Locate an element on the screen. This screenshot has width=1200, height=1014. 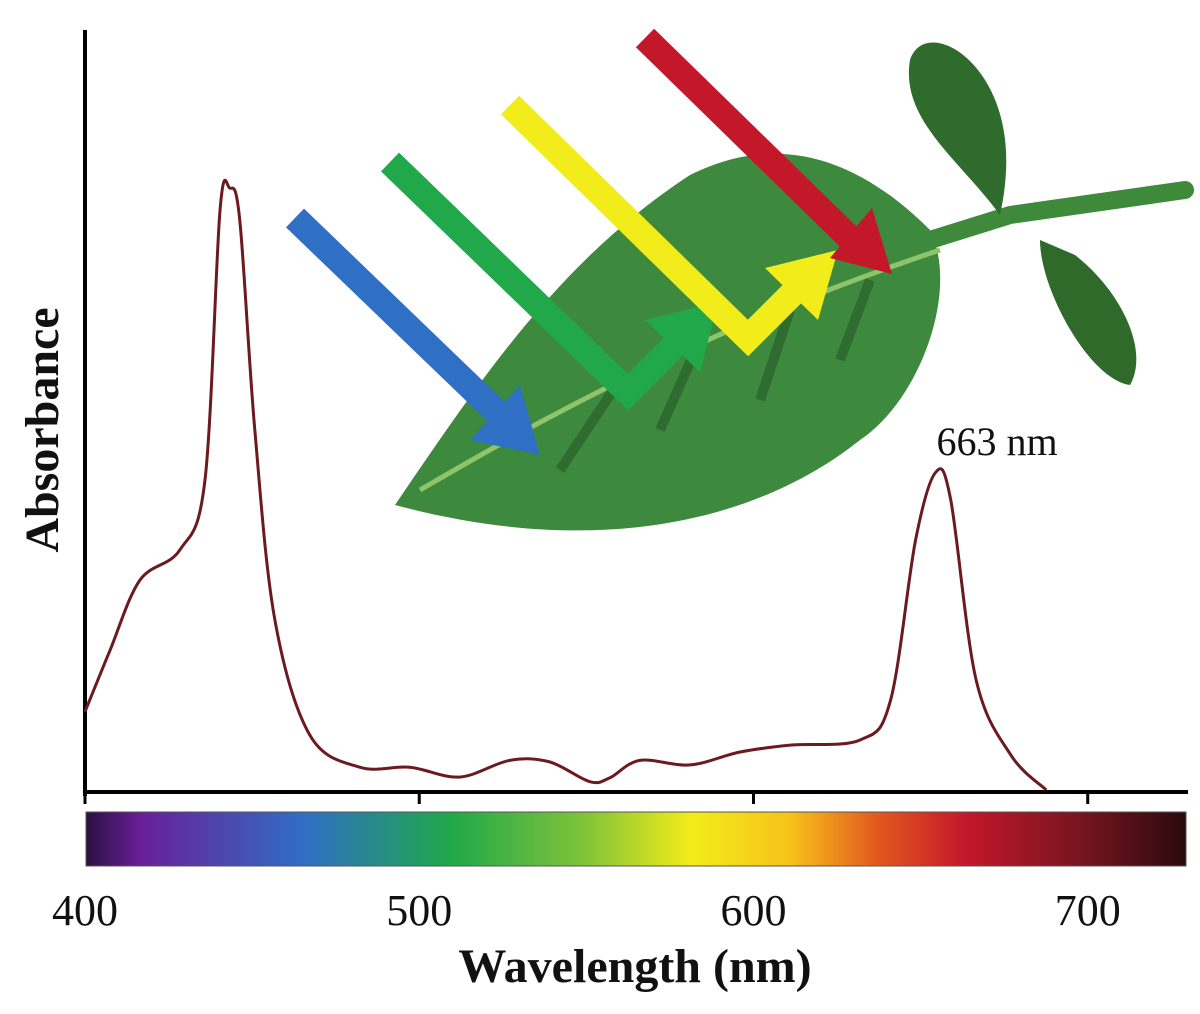
x-tick-label: 400 is located at coordinates (85, 910).